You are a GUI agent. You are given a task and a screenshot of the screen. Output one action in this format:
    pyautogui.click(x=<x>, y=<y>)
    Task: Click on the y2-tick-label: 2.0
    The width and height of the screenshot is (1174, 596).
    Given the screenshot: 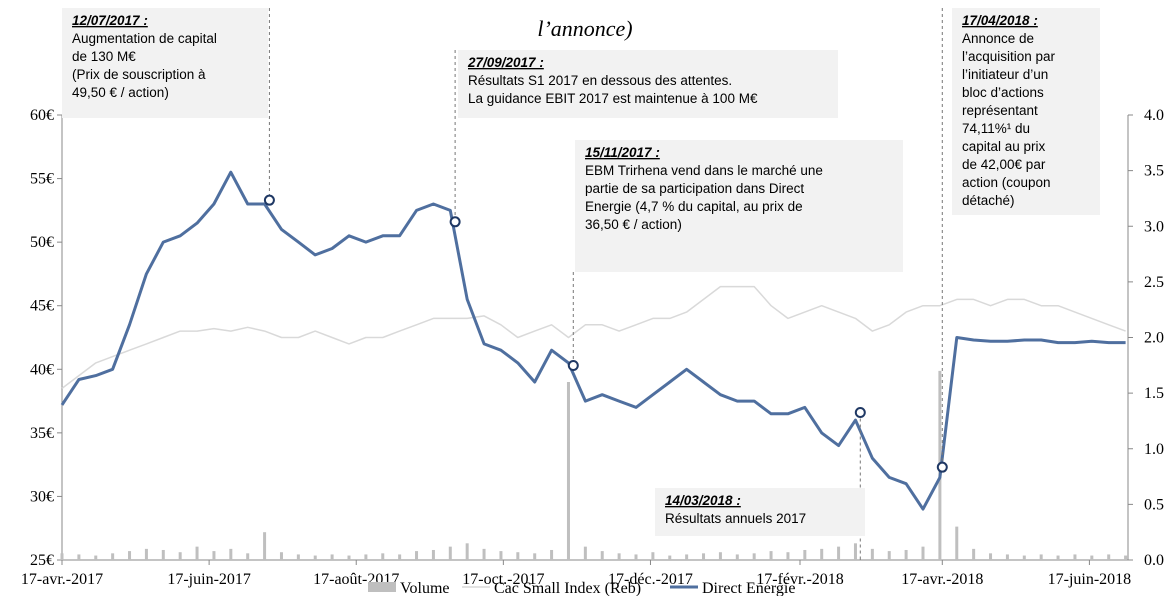 What is the action you would take?
    pyautogui.click(x=1154, y=338)
    